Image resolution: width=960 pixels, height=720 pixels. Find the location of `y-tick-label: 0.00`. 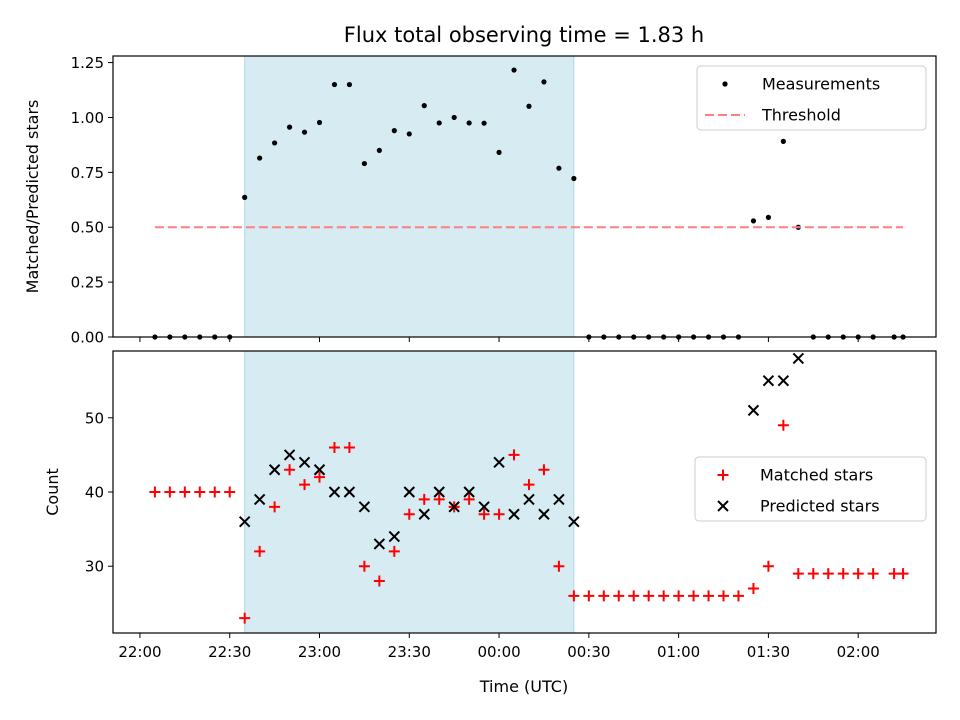

y-tick-label: 0.00 is located at coordinates (87, 338).